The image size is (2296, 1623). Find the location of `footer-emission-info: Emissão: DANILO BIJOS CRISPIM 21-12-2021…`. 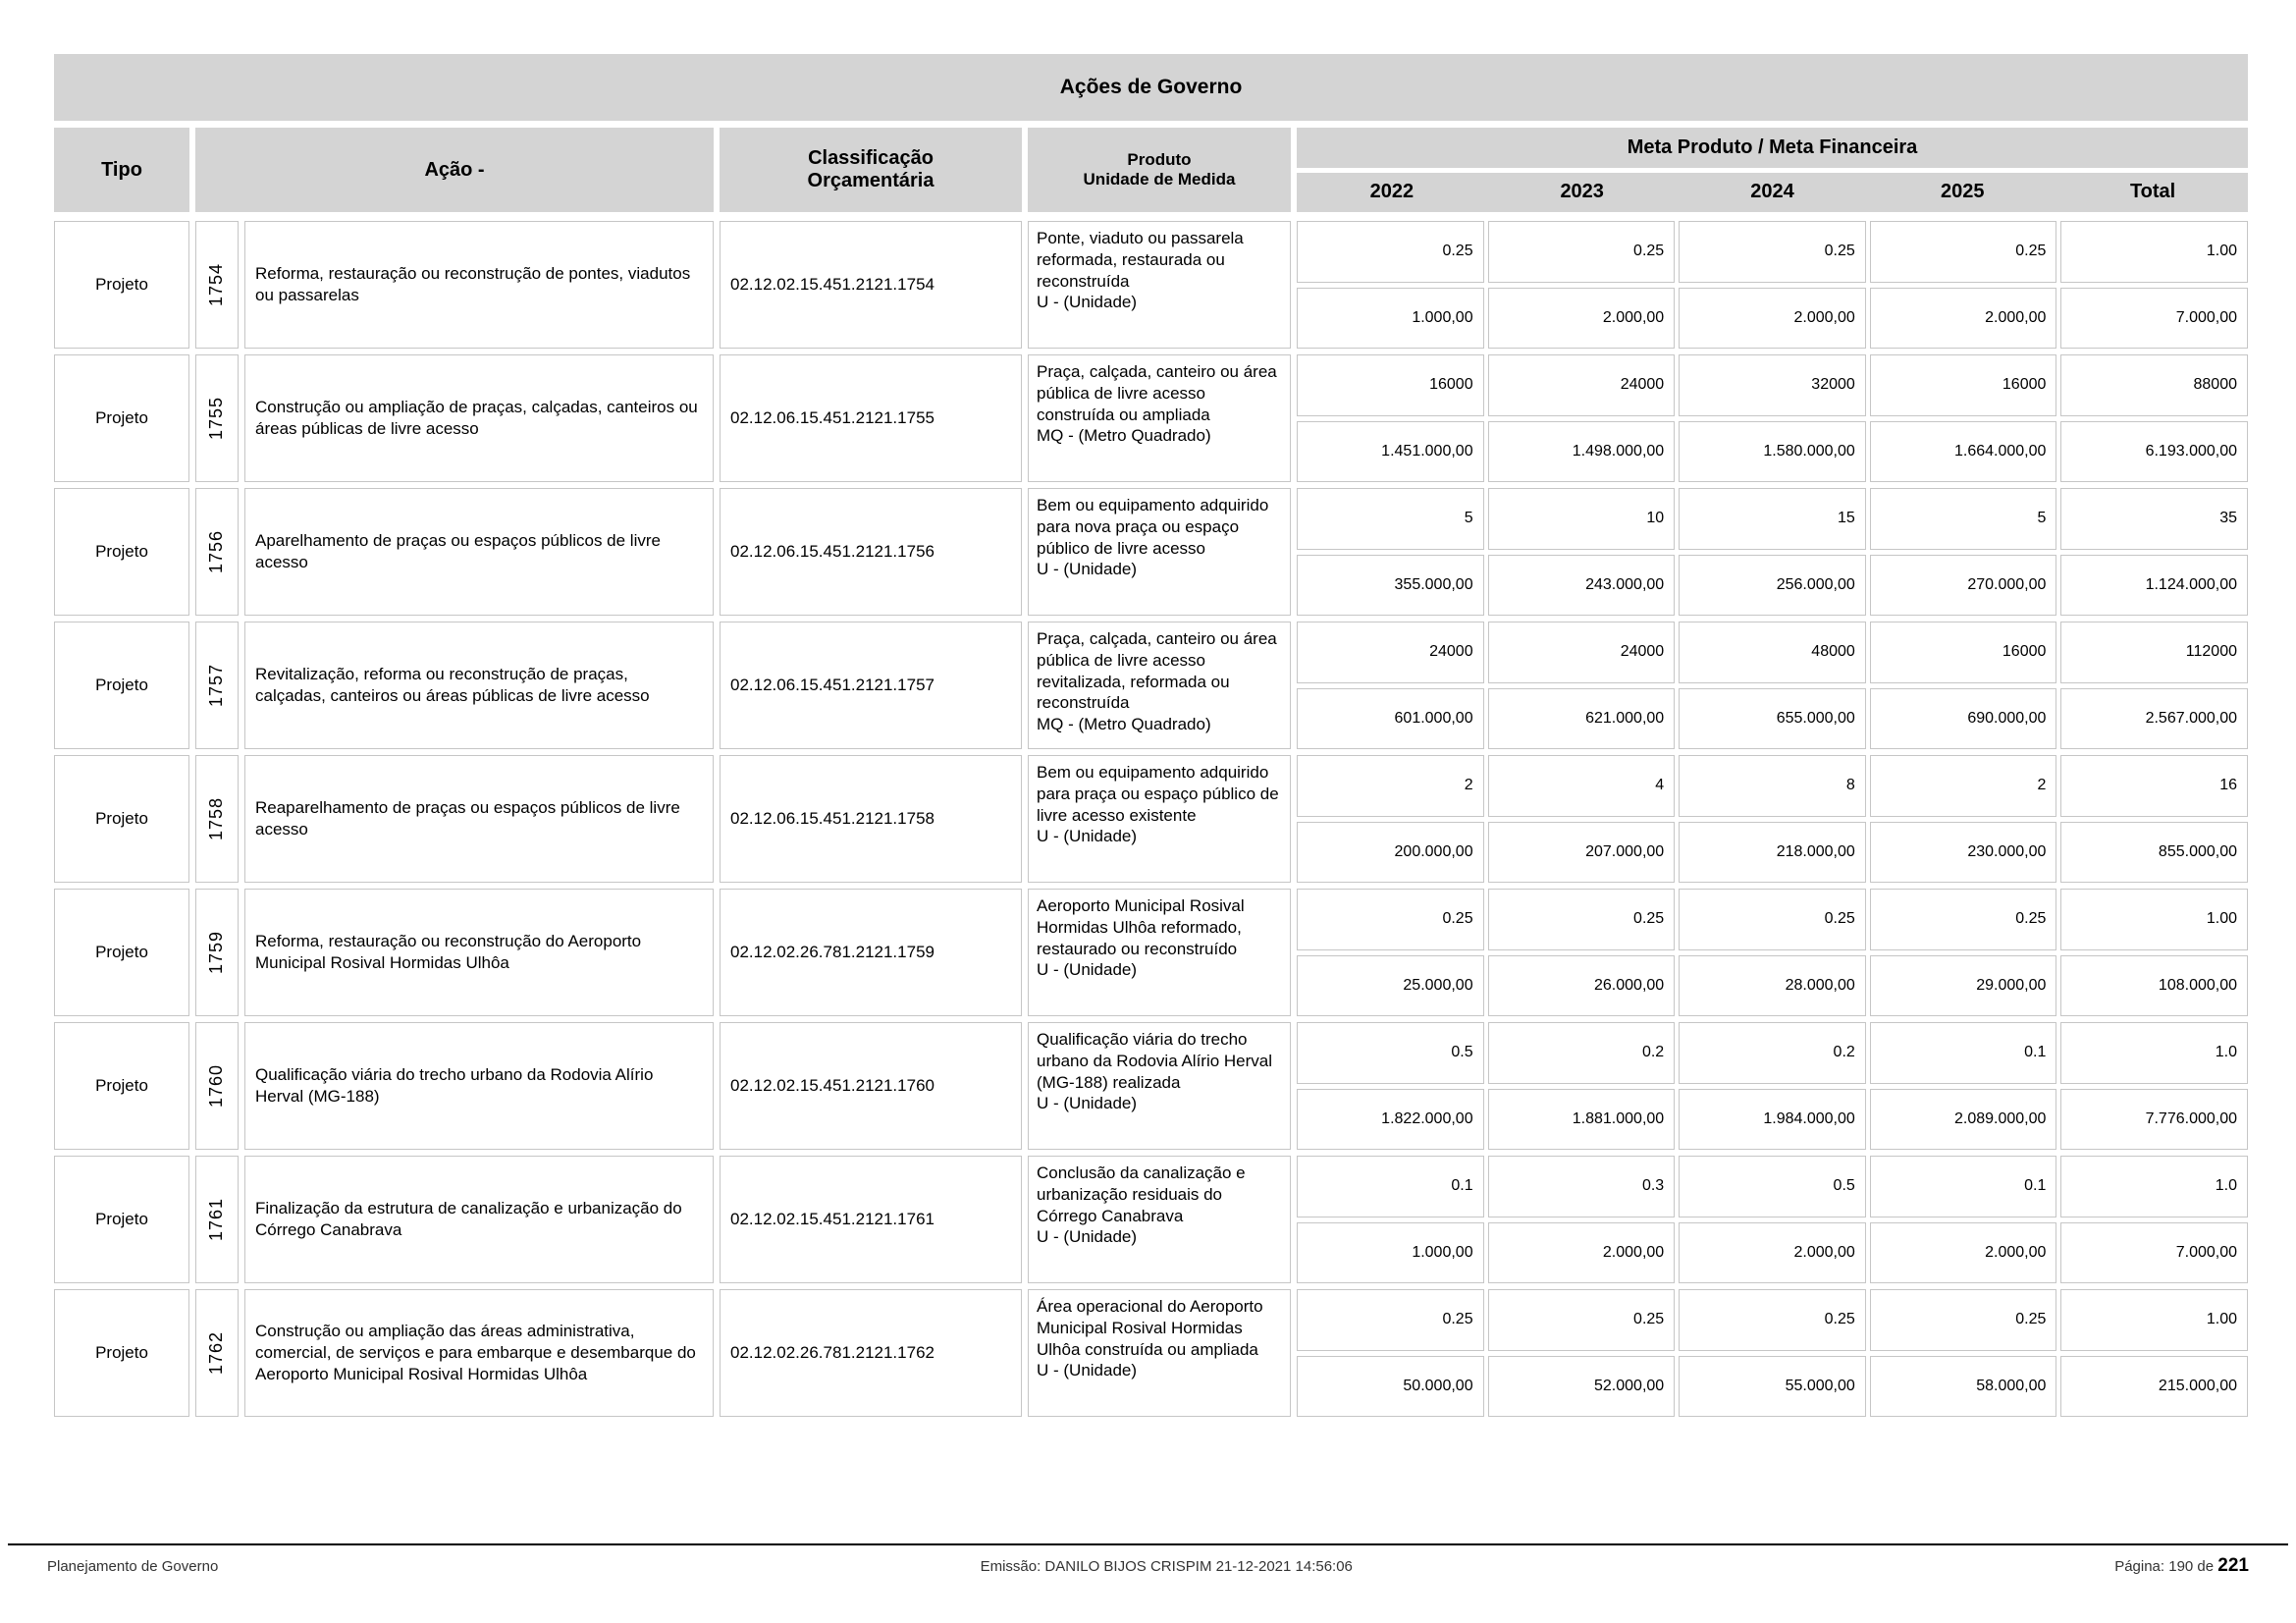

footer-emission-info: Emissão: DANILO BIJOS CRISPIM 21-12-2021… is located at coordinates (1166, 1566).